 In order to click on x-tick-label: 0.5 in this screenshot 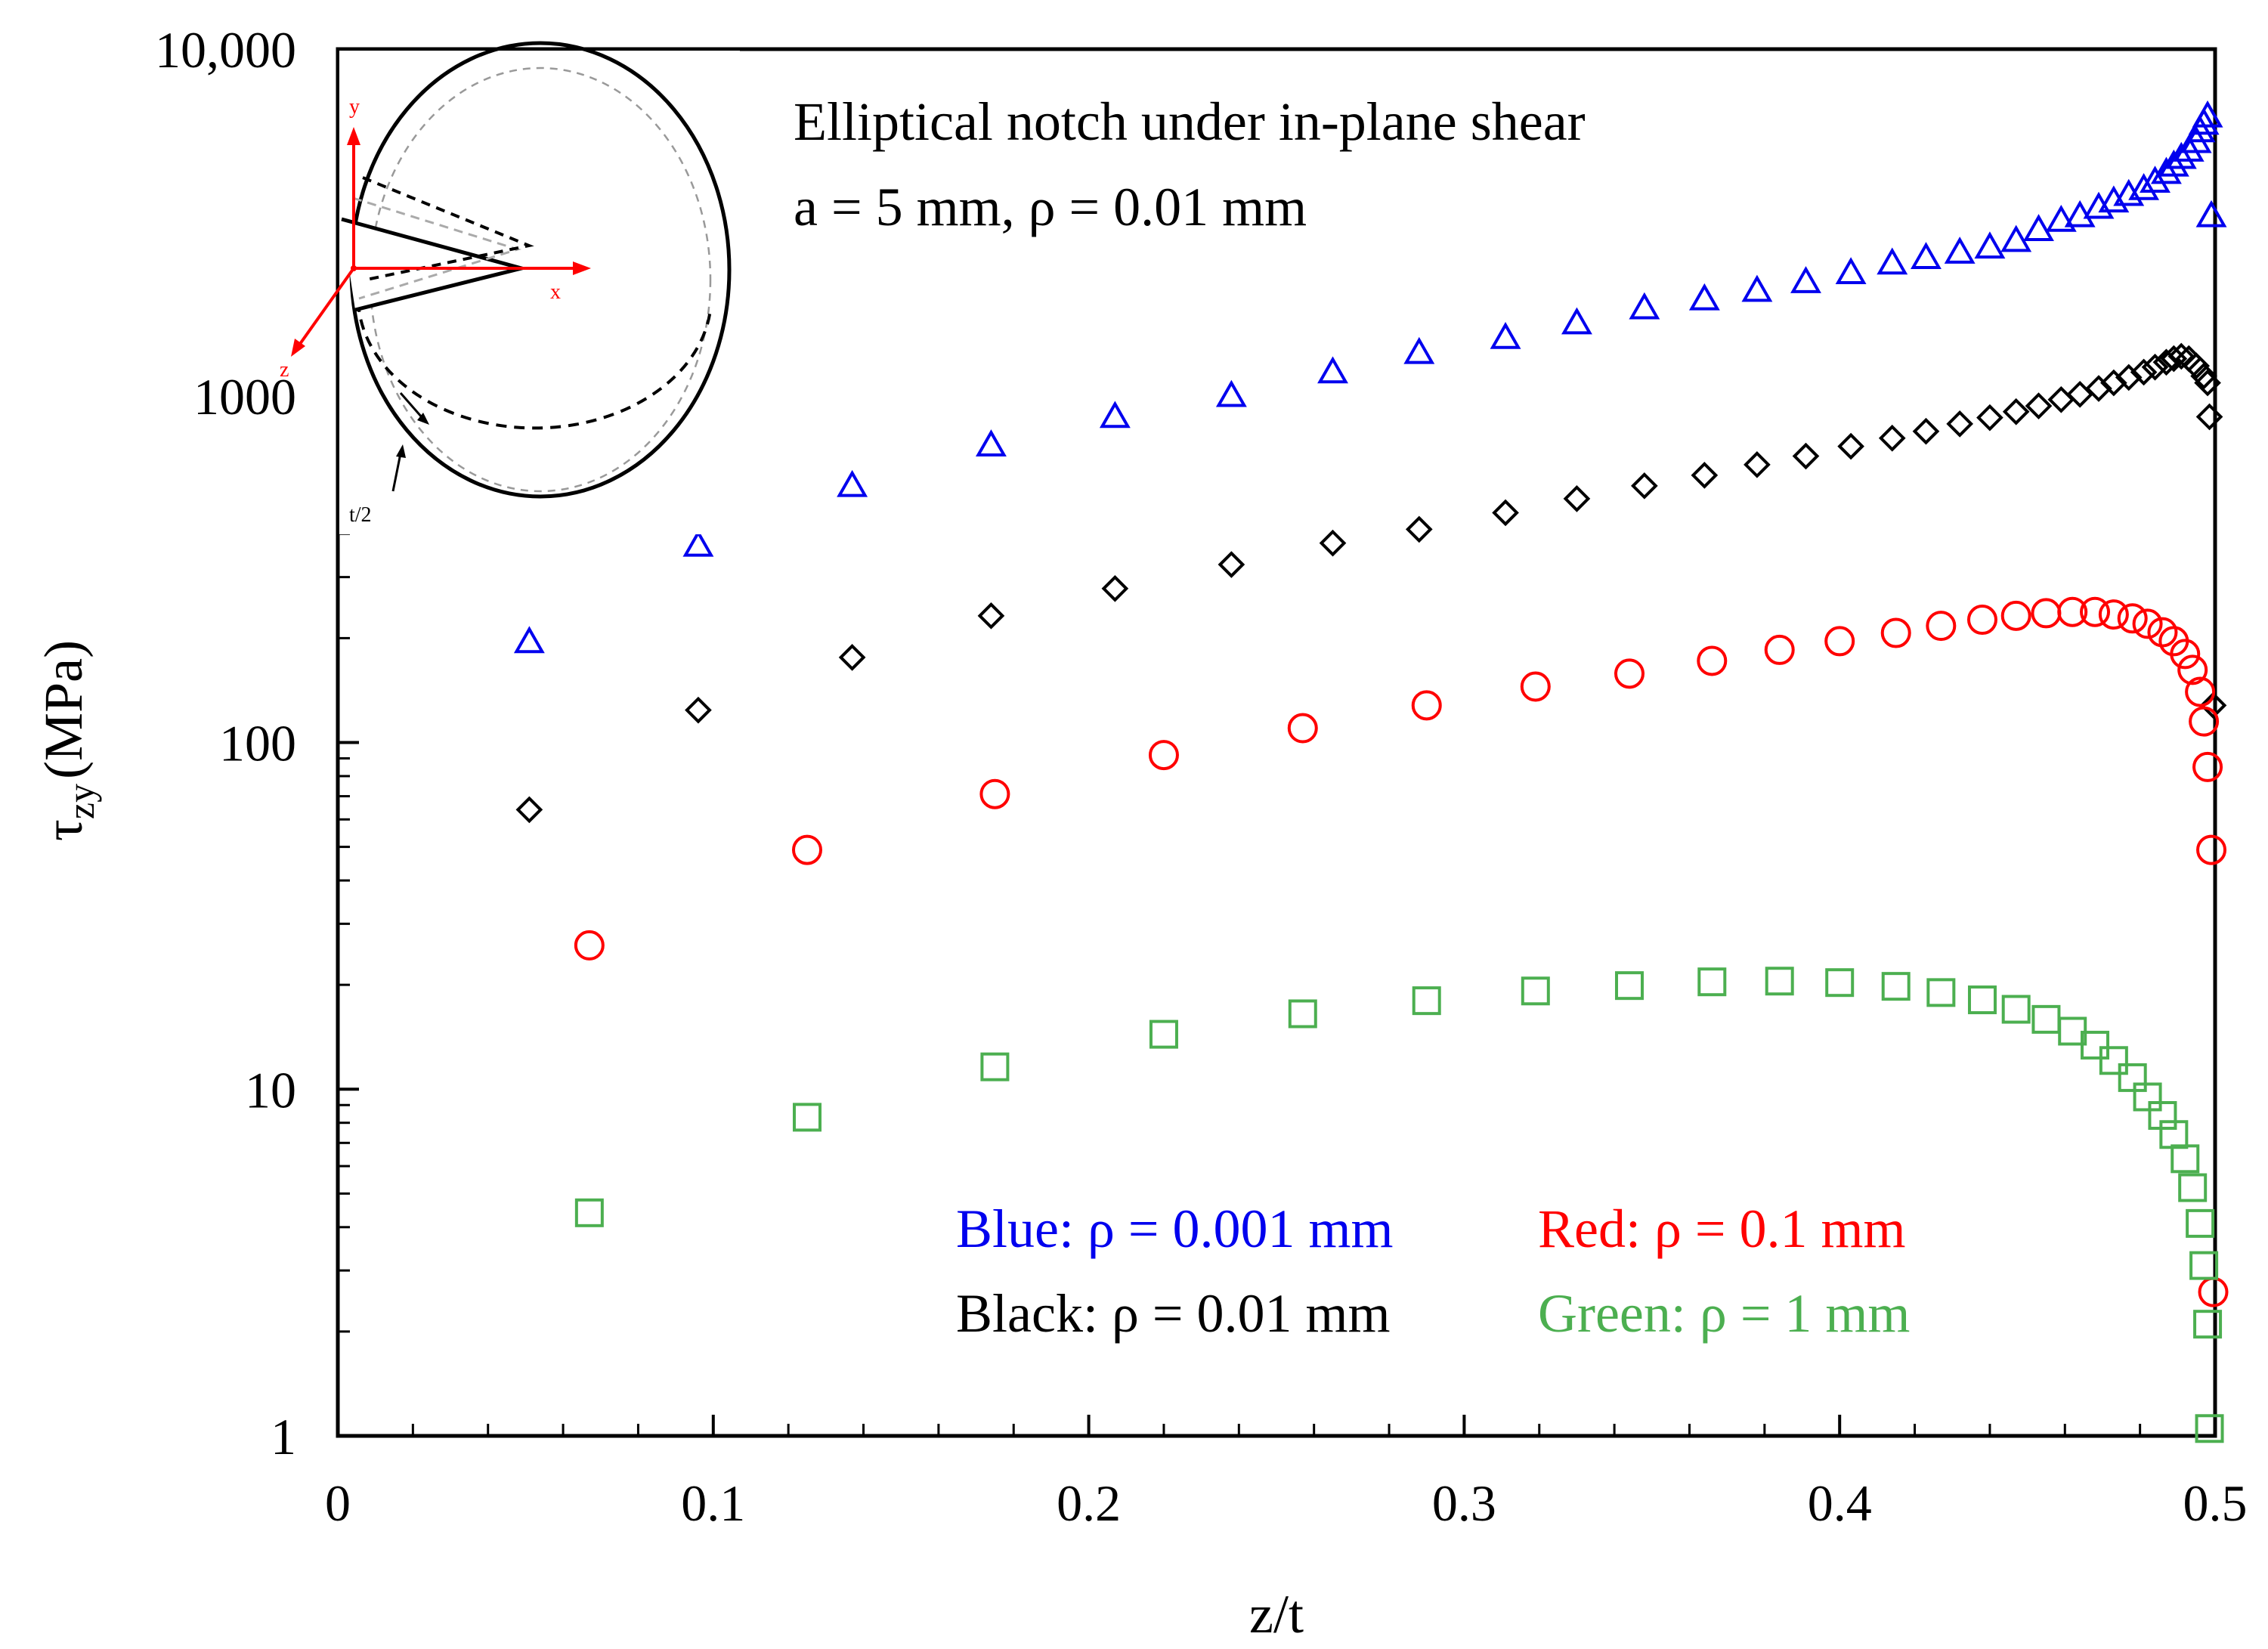, I will do `click(2215, 1503)`.